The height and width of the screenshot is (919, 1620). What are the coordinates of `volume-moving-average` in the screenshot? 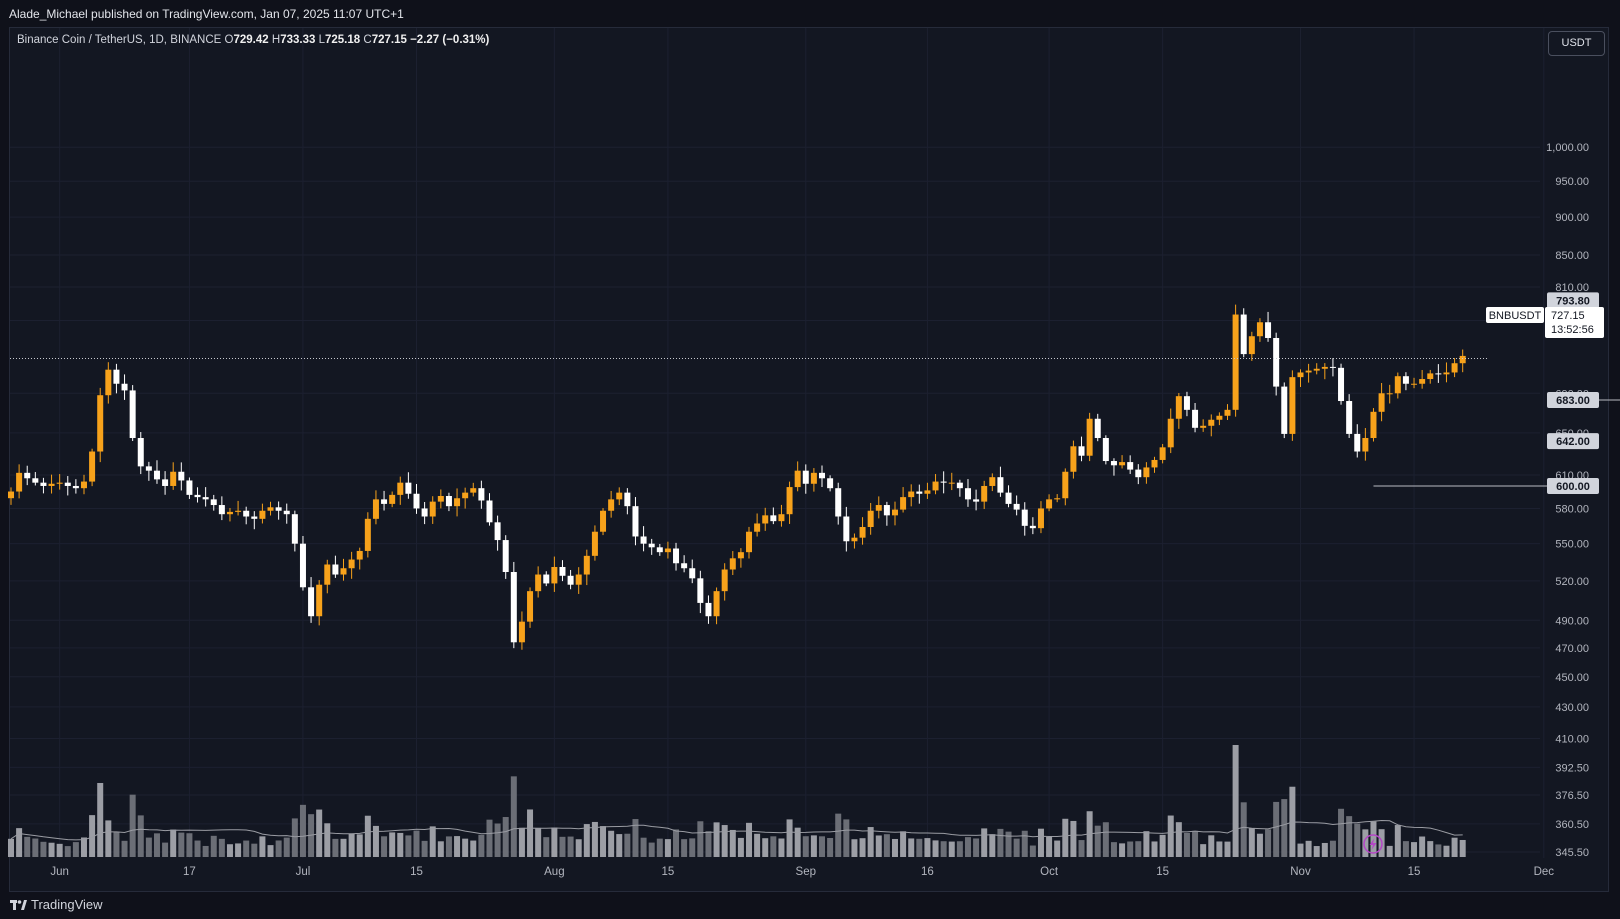 It's located at (736, 830).